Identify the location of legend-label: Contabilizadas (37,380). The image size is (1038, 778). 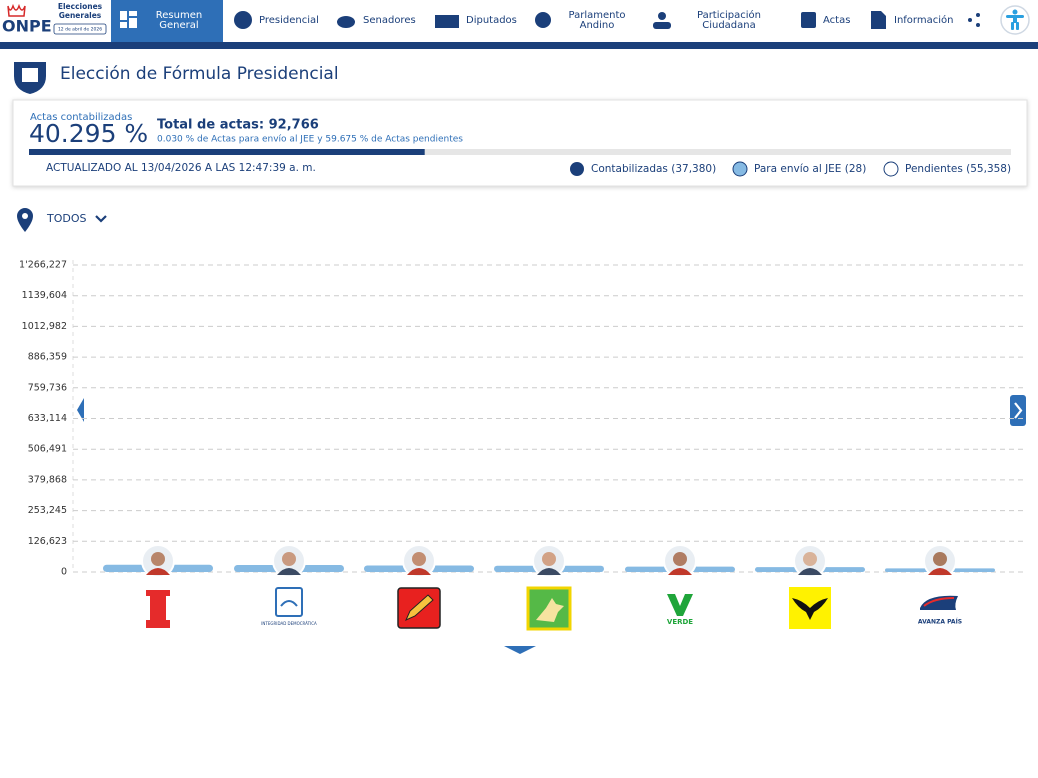
(653, 169).